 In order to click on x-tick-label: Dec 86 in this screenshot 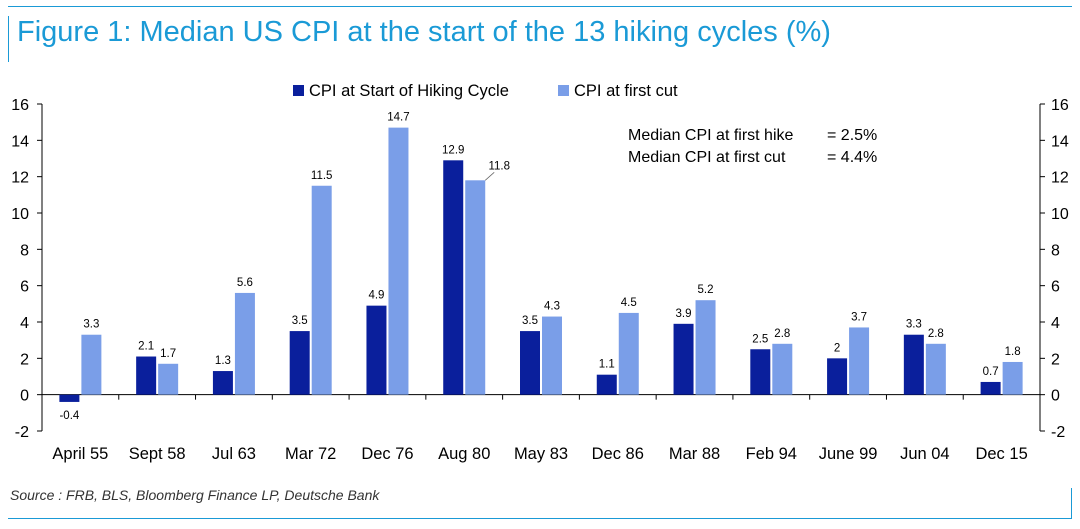, I will do `click(618, 454)`.